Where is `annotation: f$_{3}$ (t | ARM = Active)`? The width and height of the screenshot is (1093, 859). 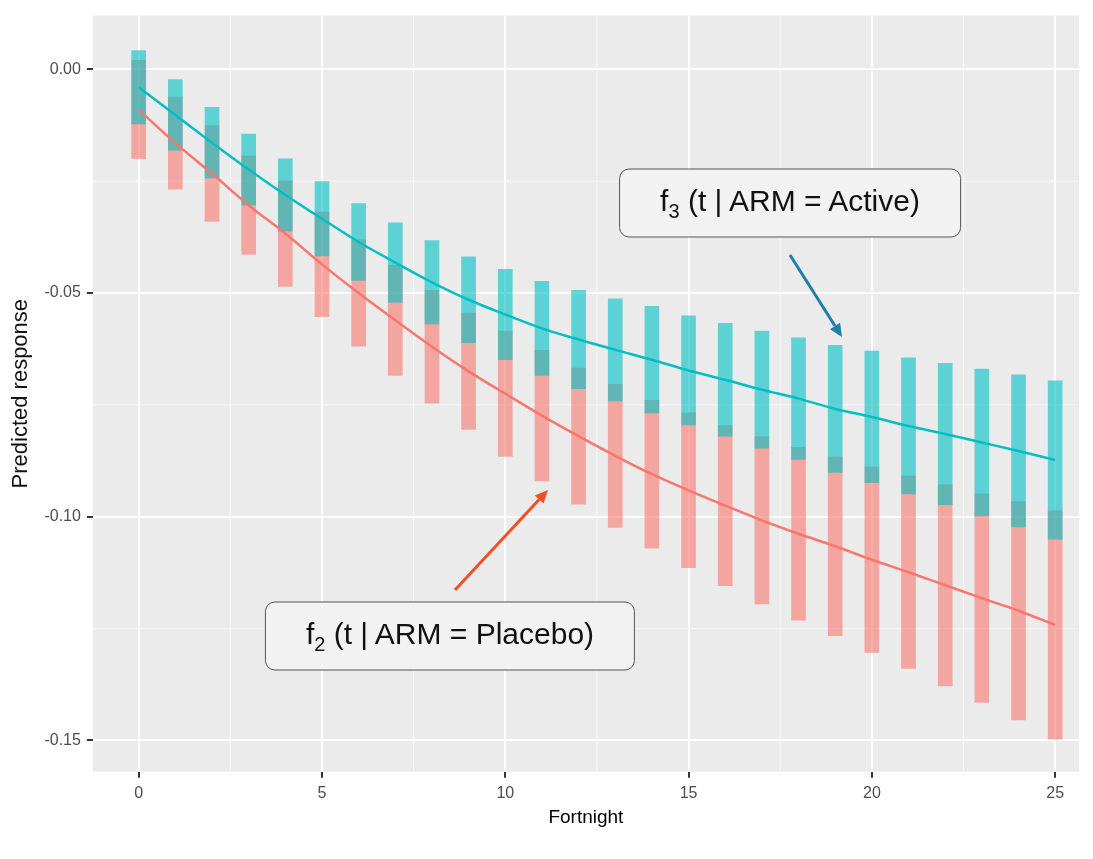
annotation: f$_{3}$ (t | ARM = Active) is located at coordinates (790, 203).